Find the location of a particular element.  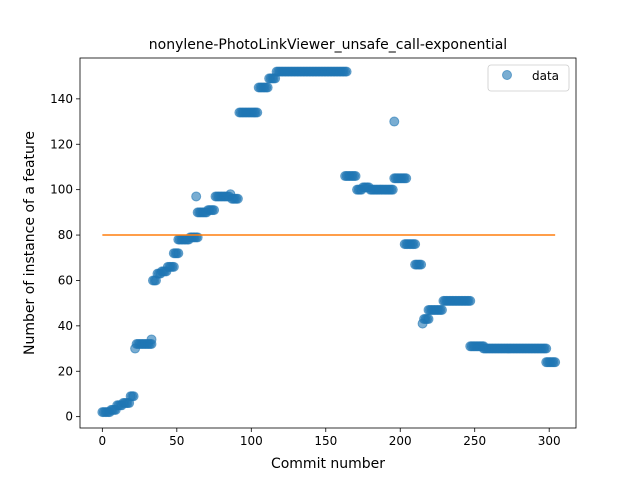

legend-marker is located at coordinates (507, 75).